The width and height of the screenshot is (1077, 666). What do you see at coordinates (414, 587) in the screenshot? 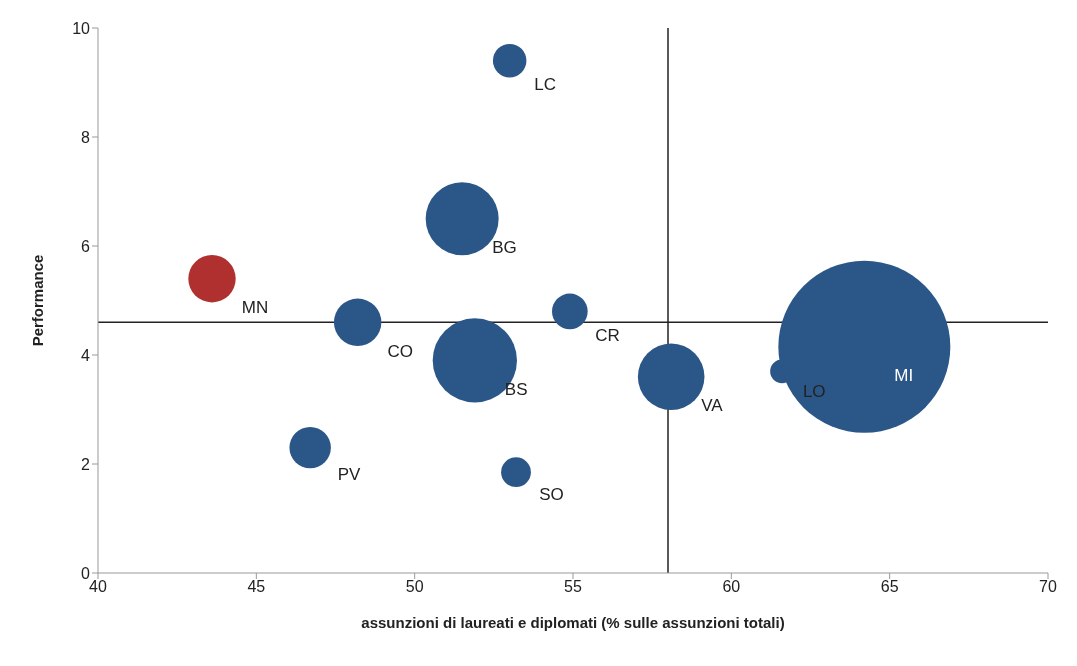
I see `x-tick-label: 50` at bounding box center [414, 587].